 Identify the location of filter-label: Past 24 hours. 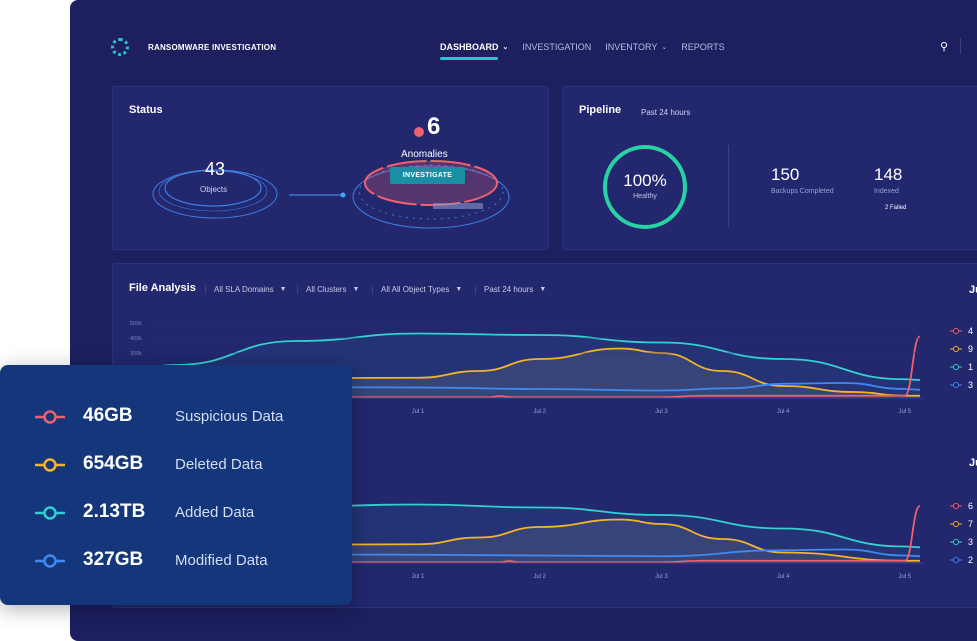
(509, 289).